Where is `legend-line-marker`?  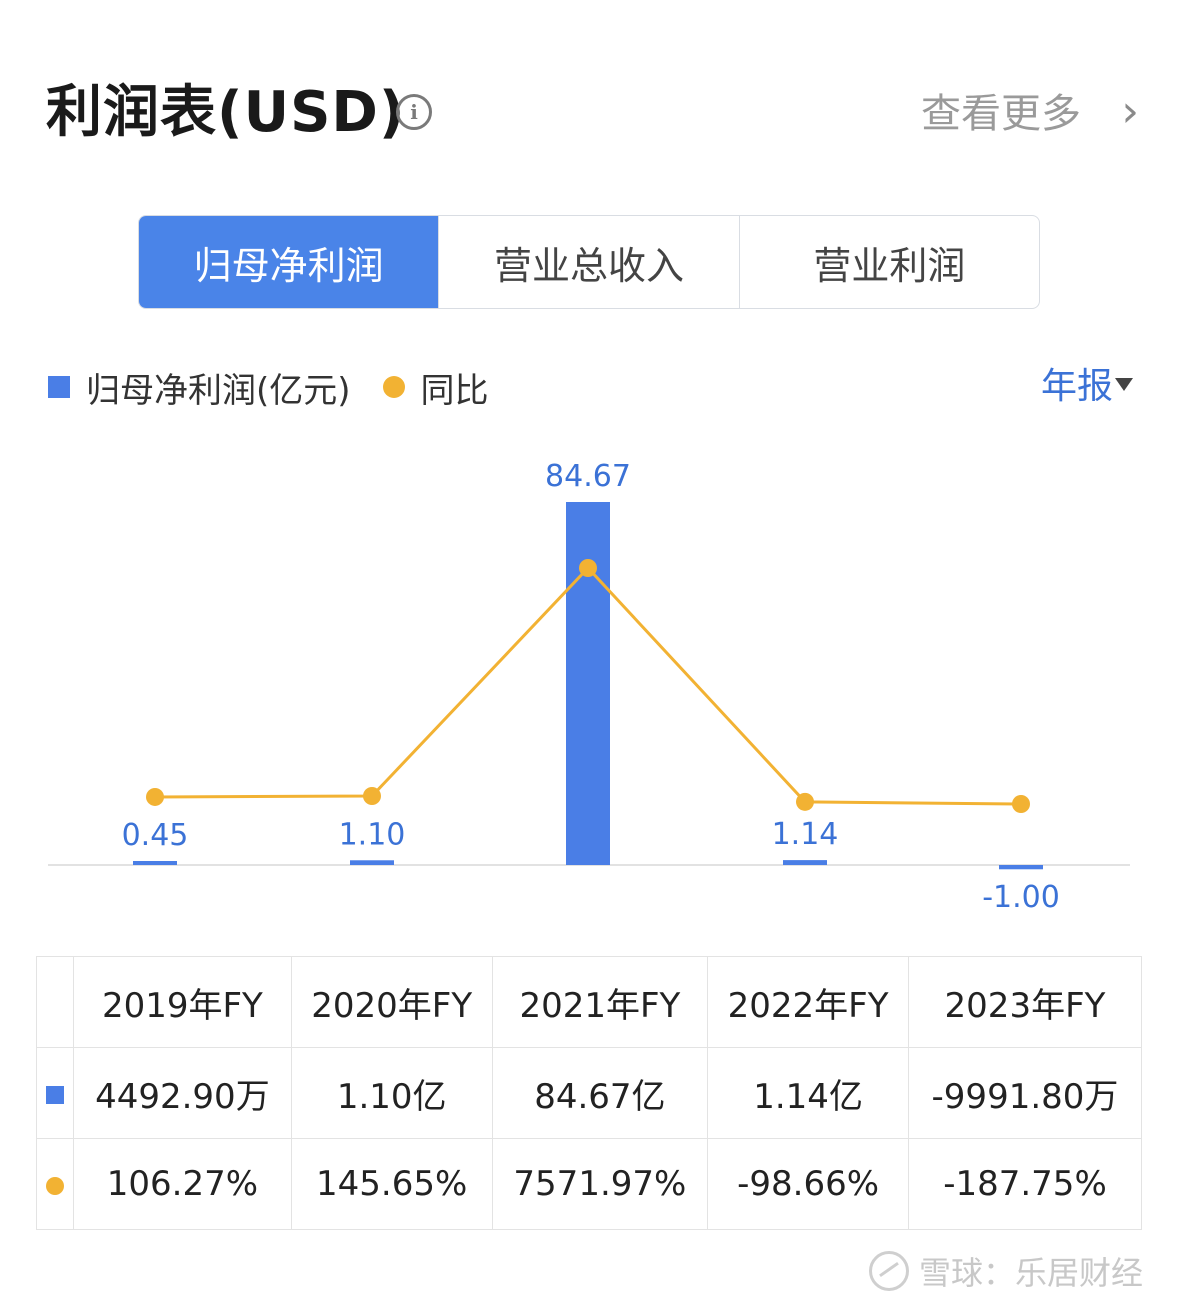
legend-line-marker is located at coordinates (393, 387).